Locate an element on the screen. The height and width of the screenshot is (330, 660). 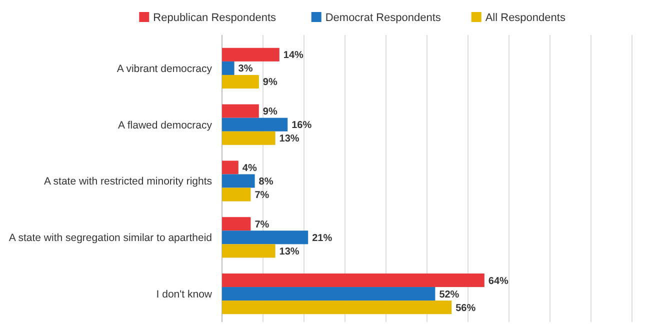
y-tick-label: A flawed democracy is located at coordinates (165, 125).